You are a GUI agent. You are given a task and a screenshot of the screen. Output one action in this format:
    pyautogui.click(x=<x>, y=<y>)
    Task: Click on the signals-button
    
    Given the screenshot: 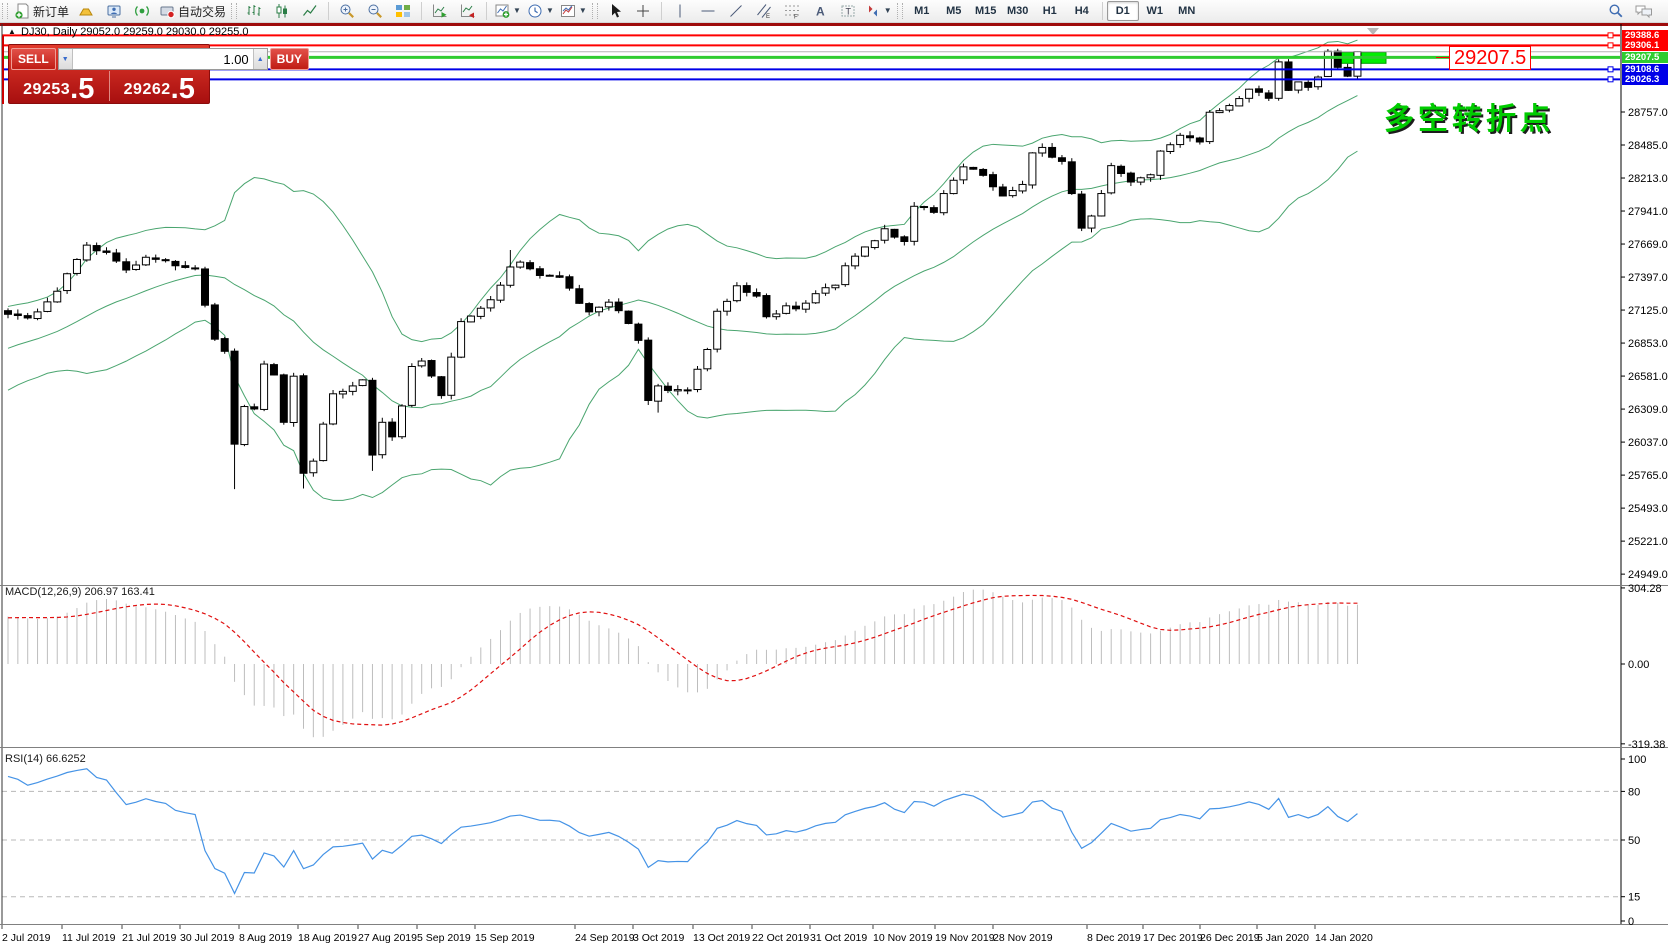 What is the action you would take?
    pyautogui.click(x=142, y=11)
    